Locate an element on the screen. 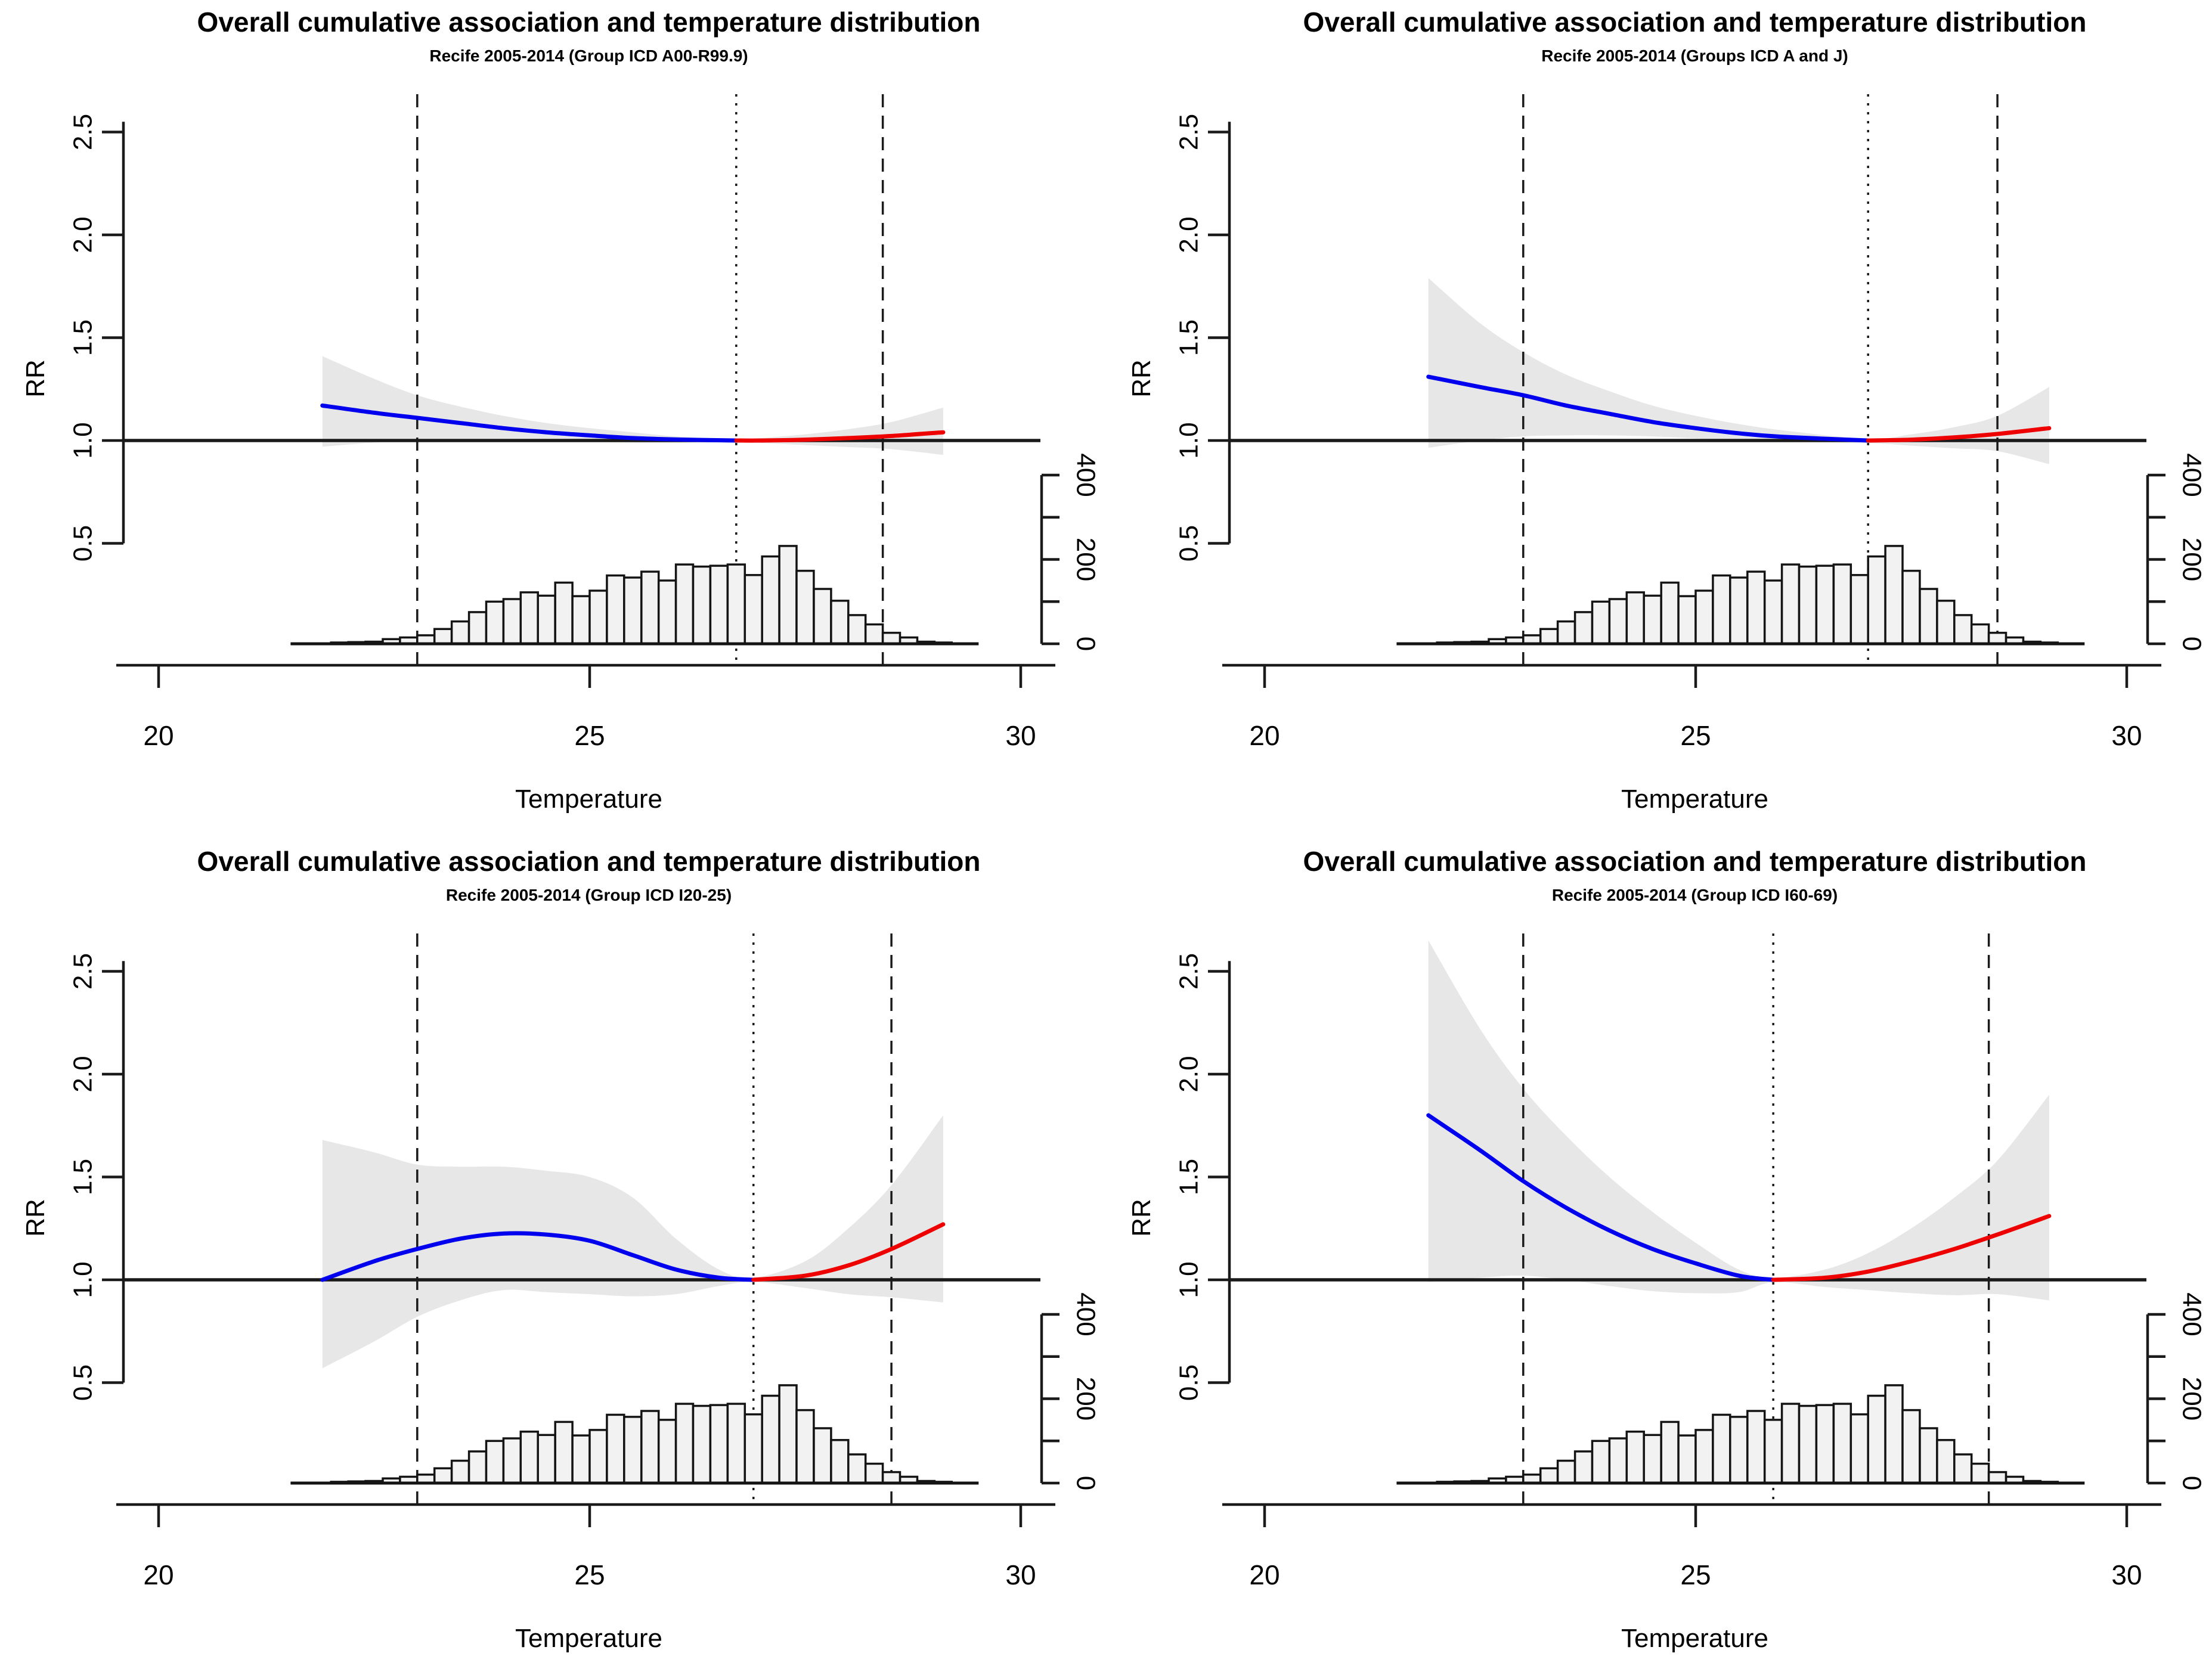 This screenshot has height=1678, width=2212. y-tick-label: 1.5 is located at coordinates (1189, 1177).